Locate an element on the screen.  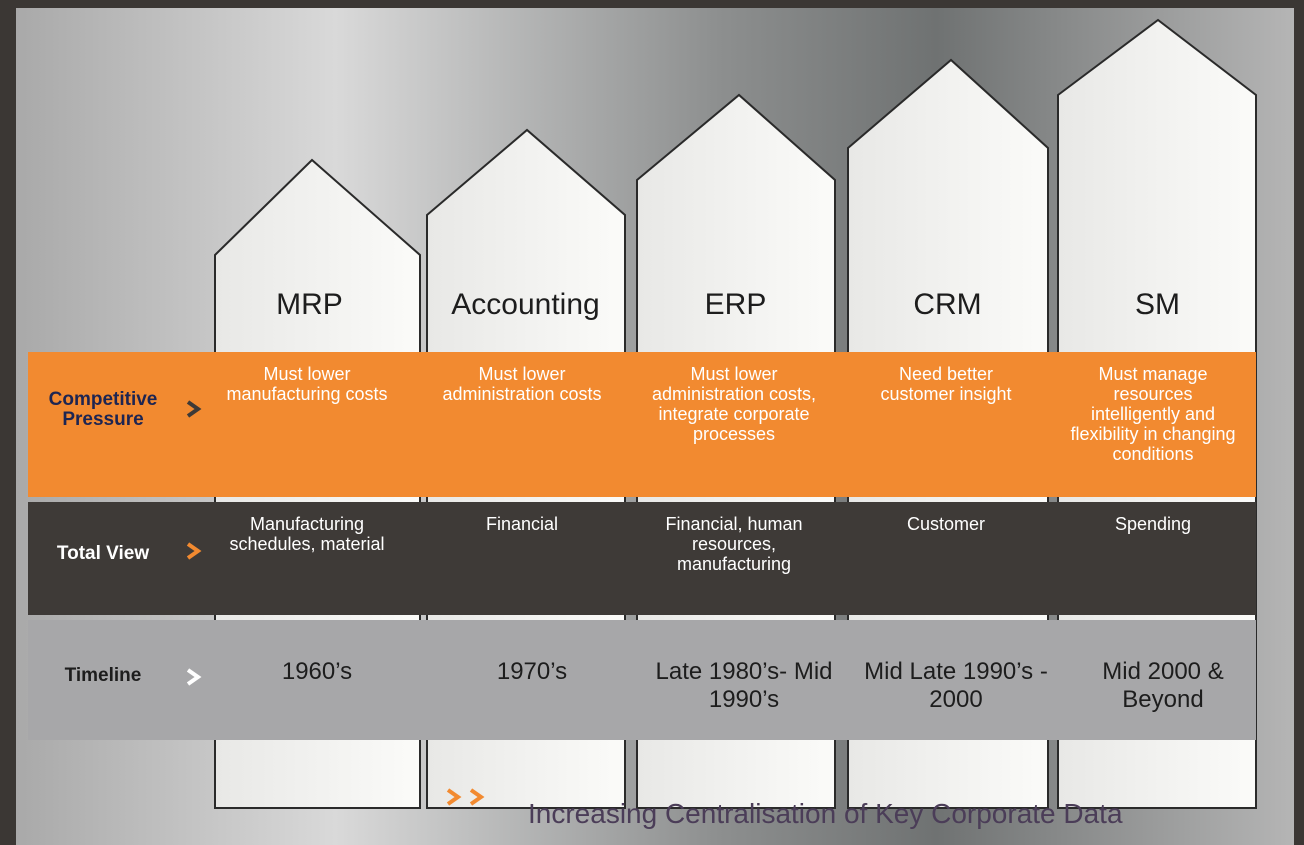
cell: 1960’s is located at coordinates (317, 671).